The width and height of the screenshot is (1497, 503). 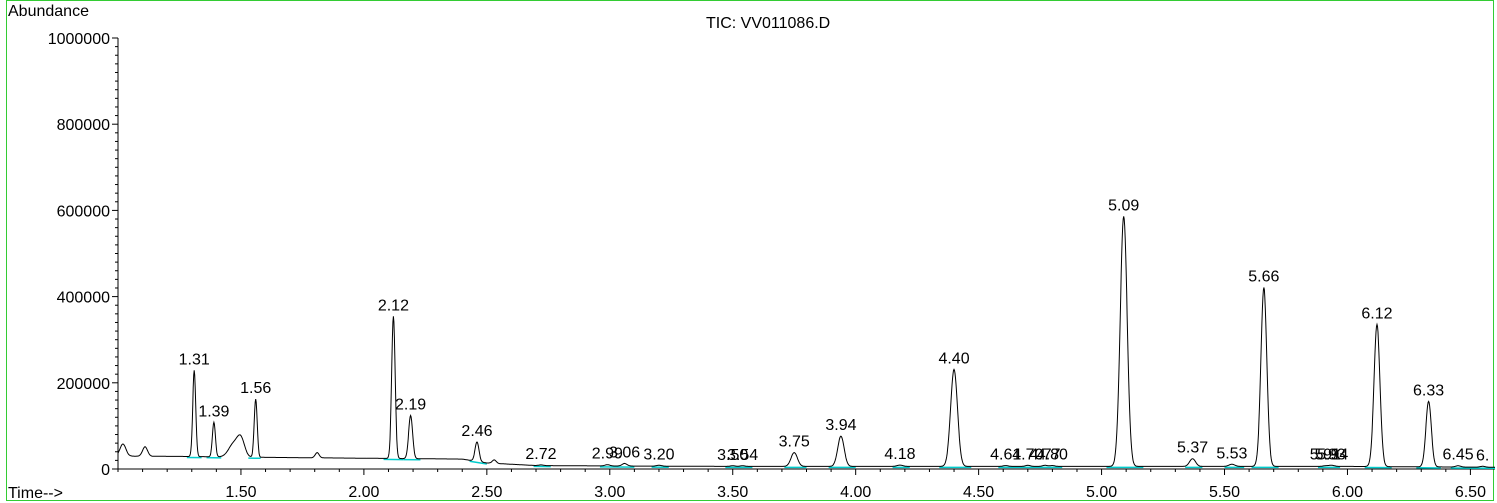 I want to click on chart-title: TIC: VV011086.D, so click(x=768, y=23).